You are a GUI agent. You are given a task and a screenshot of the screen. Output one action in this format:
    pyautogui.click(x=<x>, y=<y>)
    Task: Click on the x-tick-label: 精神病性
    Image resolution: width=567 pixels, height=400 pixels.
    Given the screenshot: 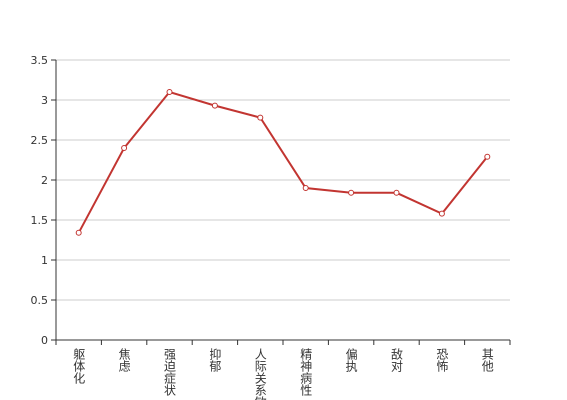 What is the action you would take?
    pyautogui.click(x=306, y=372)
    